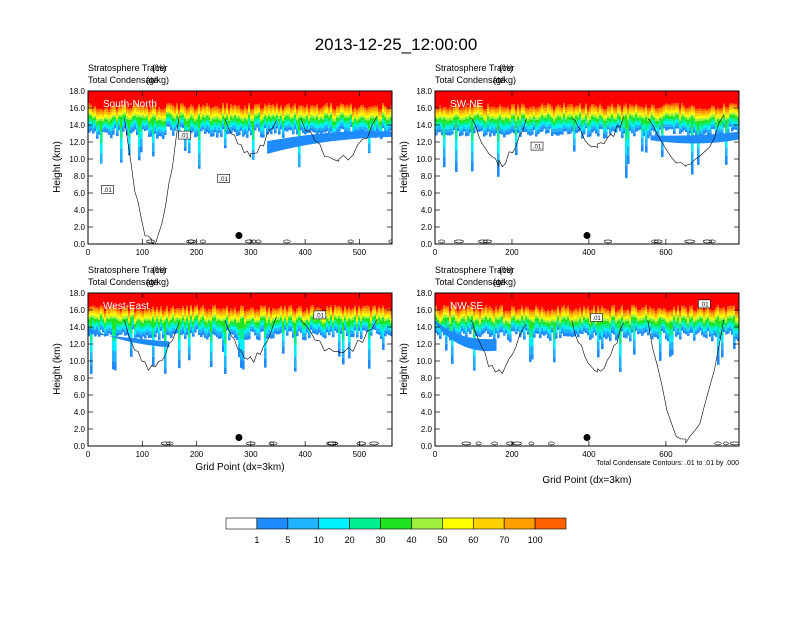 The image size is (792, 617). I want to click on x-tick-label: 0, so click(435, 252).